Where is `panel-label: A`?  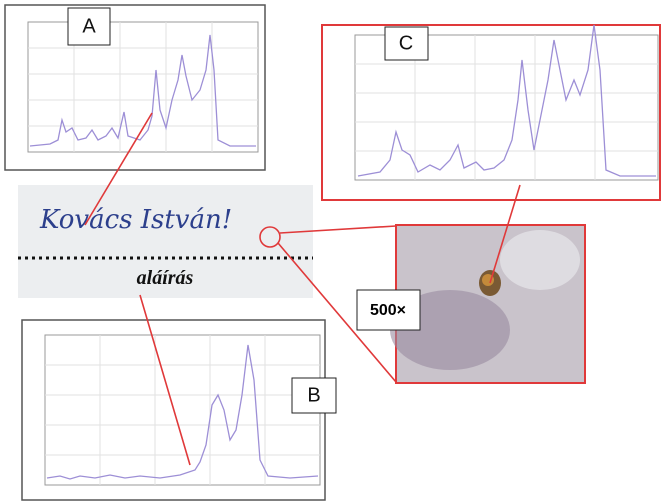
panel-label: A is located at coordinates (89, 26).